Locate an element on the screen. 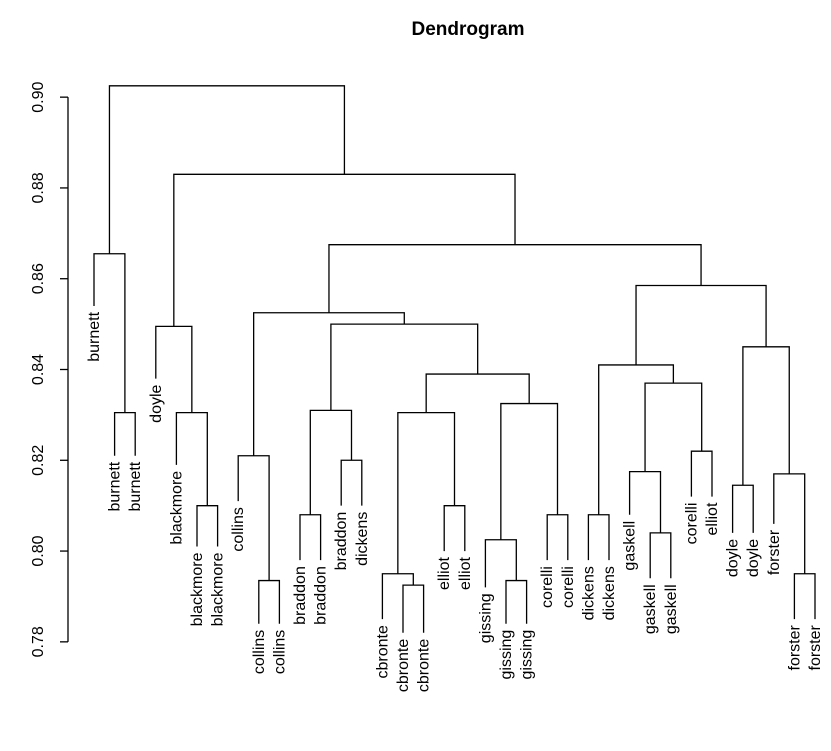  y-tick-label: 0.90 is located at coordinates (38, 96).